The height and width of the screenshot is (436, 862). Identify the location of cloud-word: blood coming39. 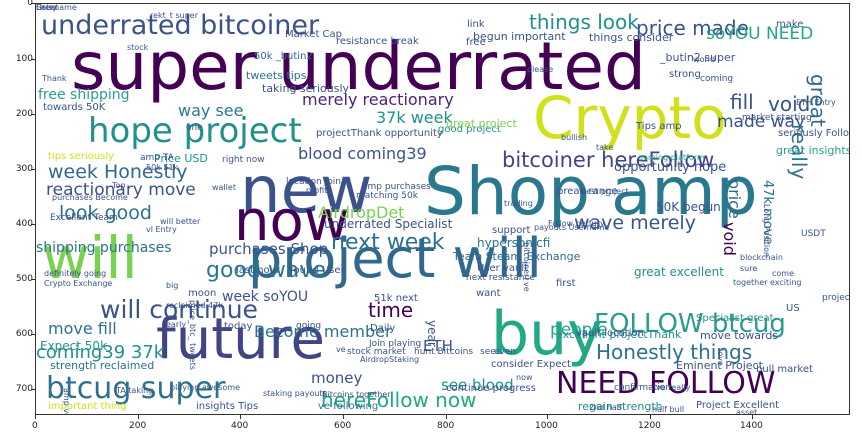
(362, 153).